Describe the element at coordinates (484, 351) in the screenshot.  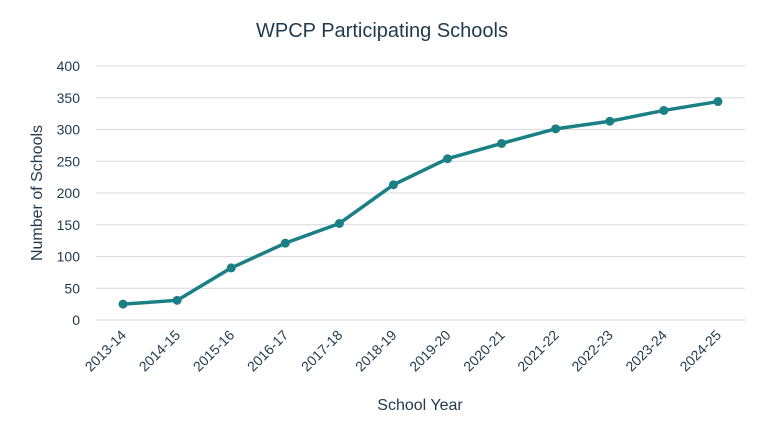
I see `x-tick-label: 2020-21` at that location.